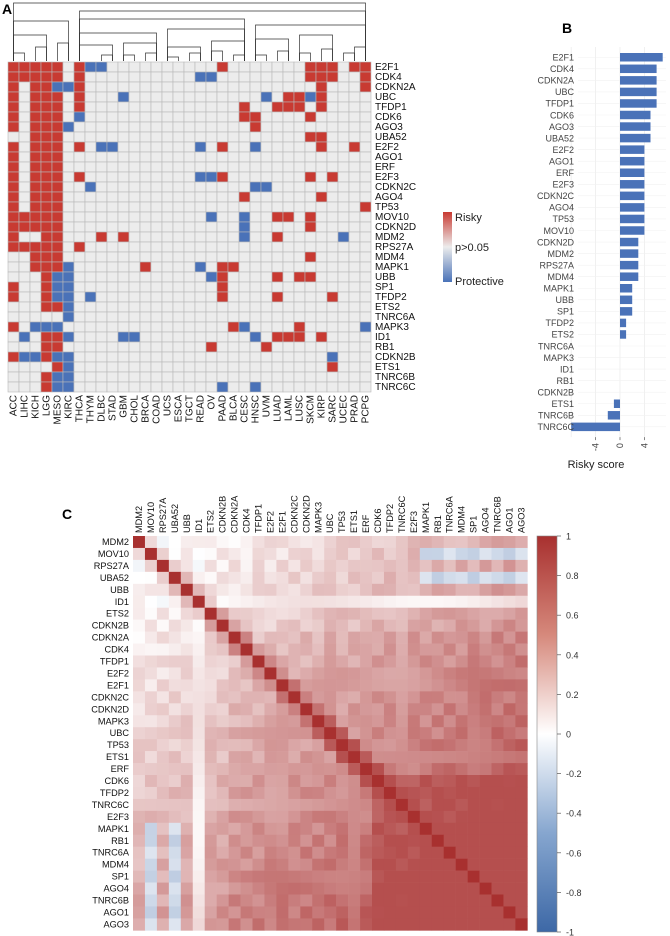 Image resolution: width=670 pixels, height=936 pixels. What do you see at coordinates (485, 876) in the screenshot?
I see `correlation-cell-SP1-AGO4` at bounding box center [485, 876].